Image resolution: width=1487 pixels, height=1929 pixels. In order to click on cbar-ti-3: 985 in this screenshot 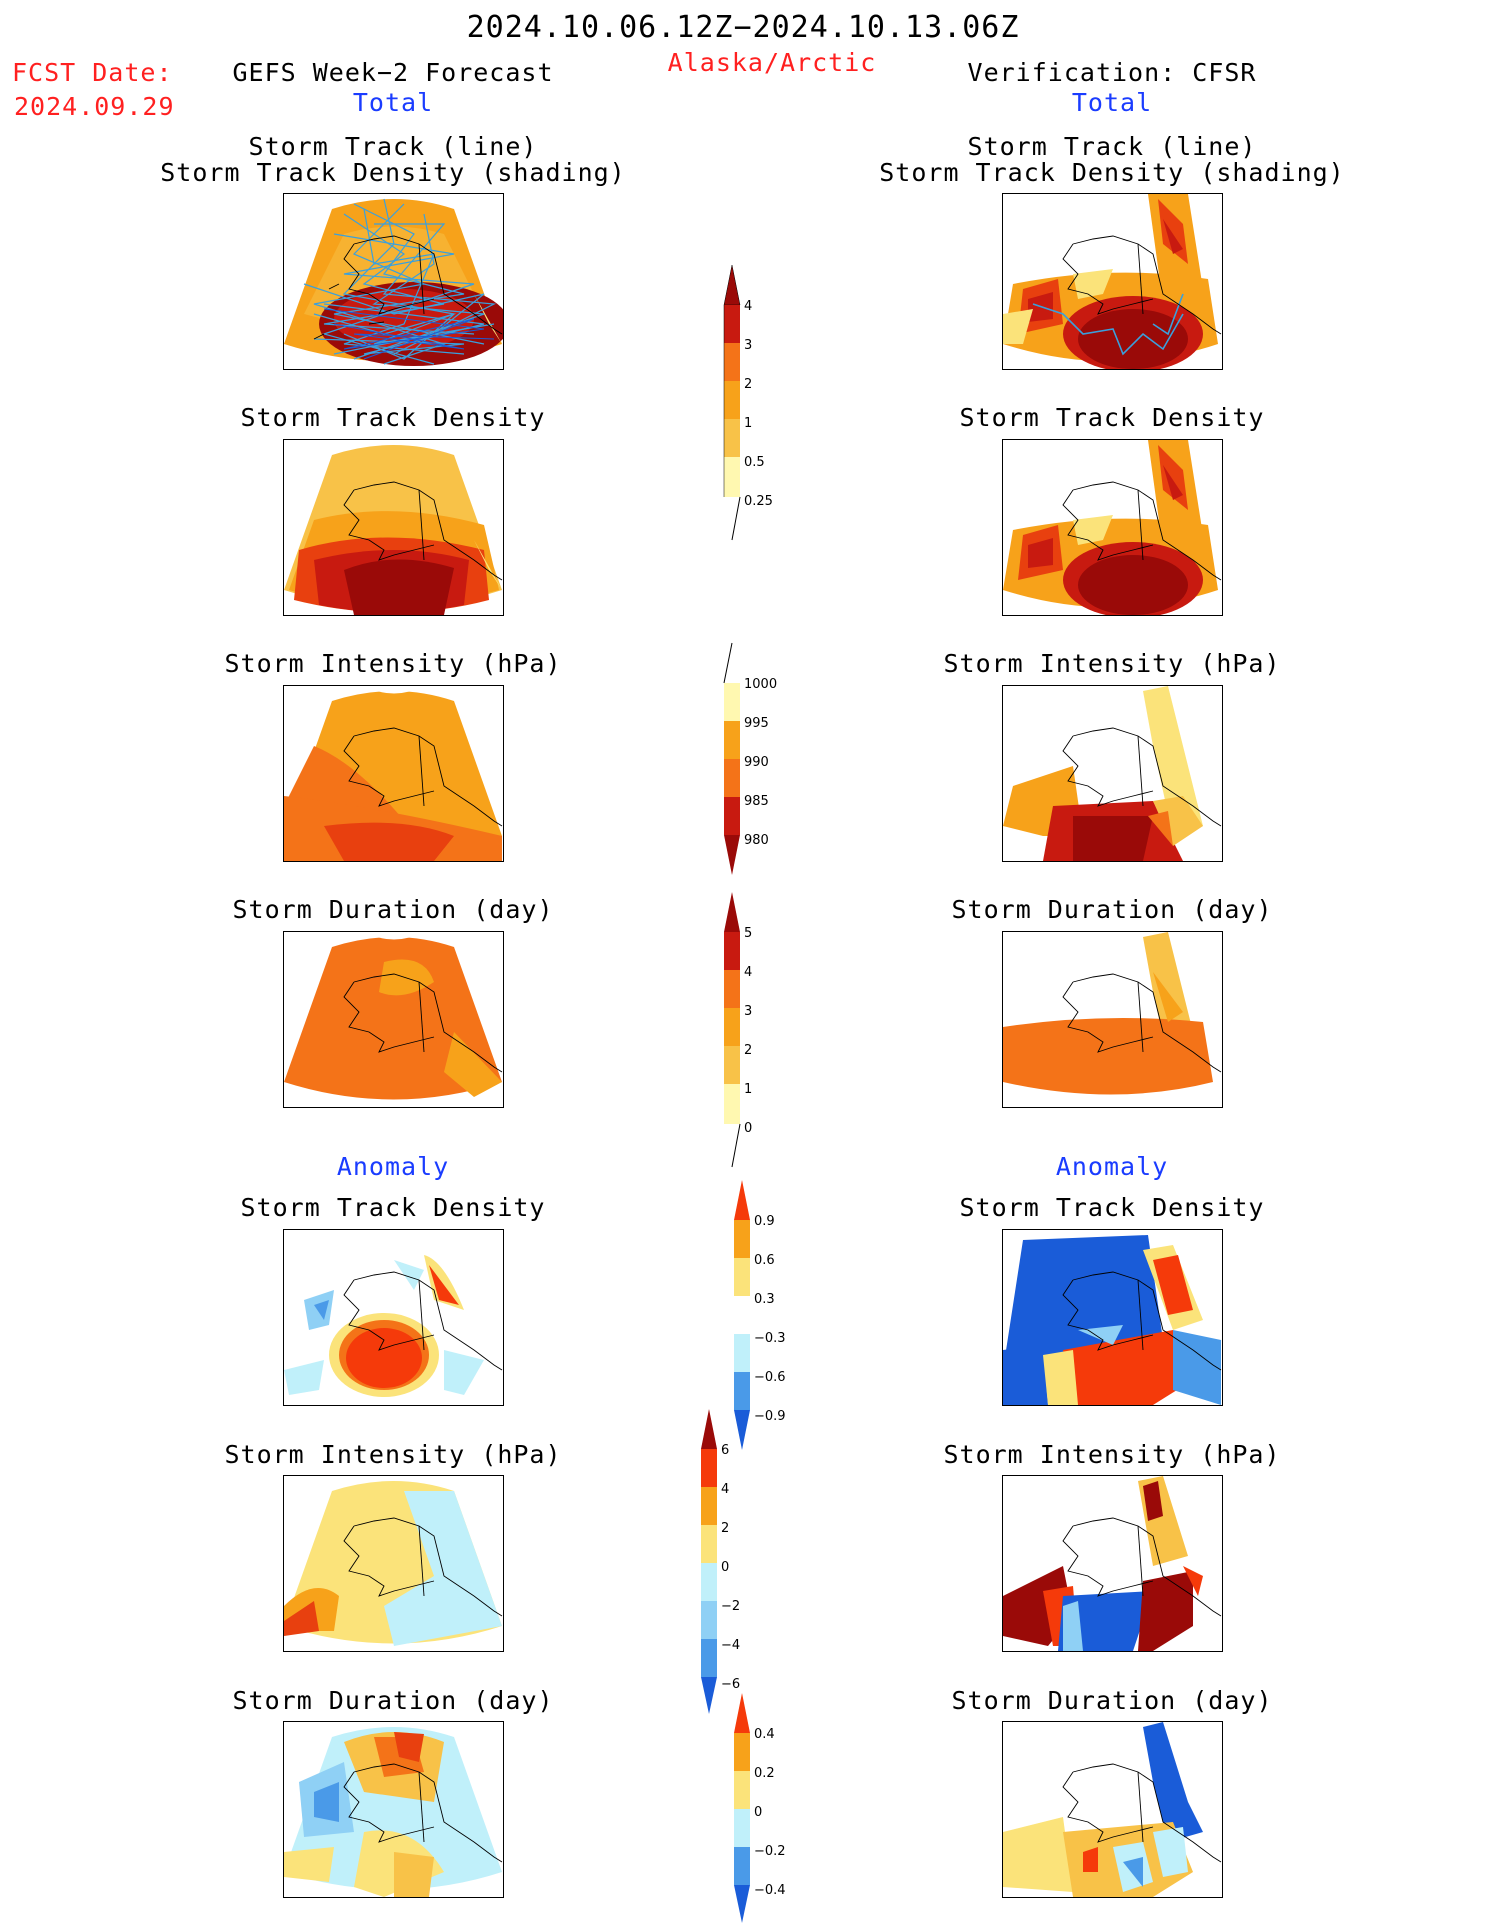, I will do `click(756, 801)`.